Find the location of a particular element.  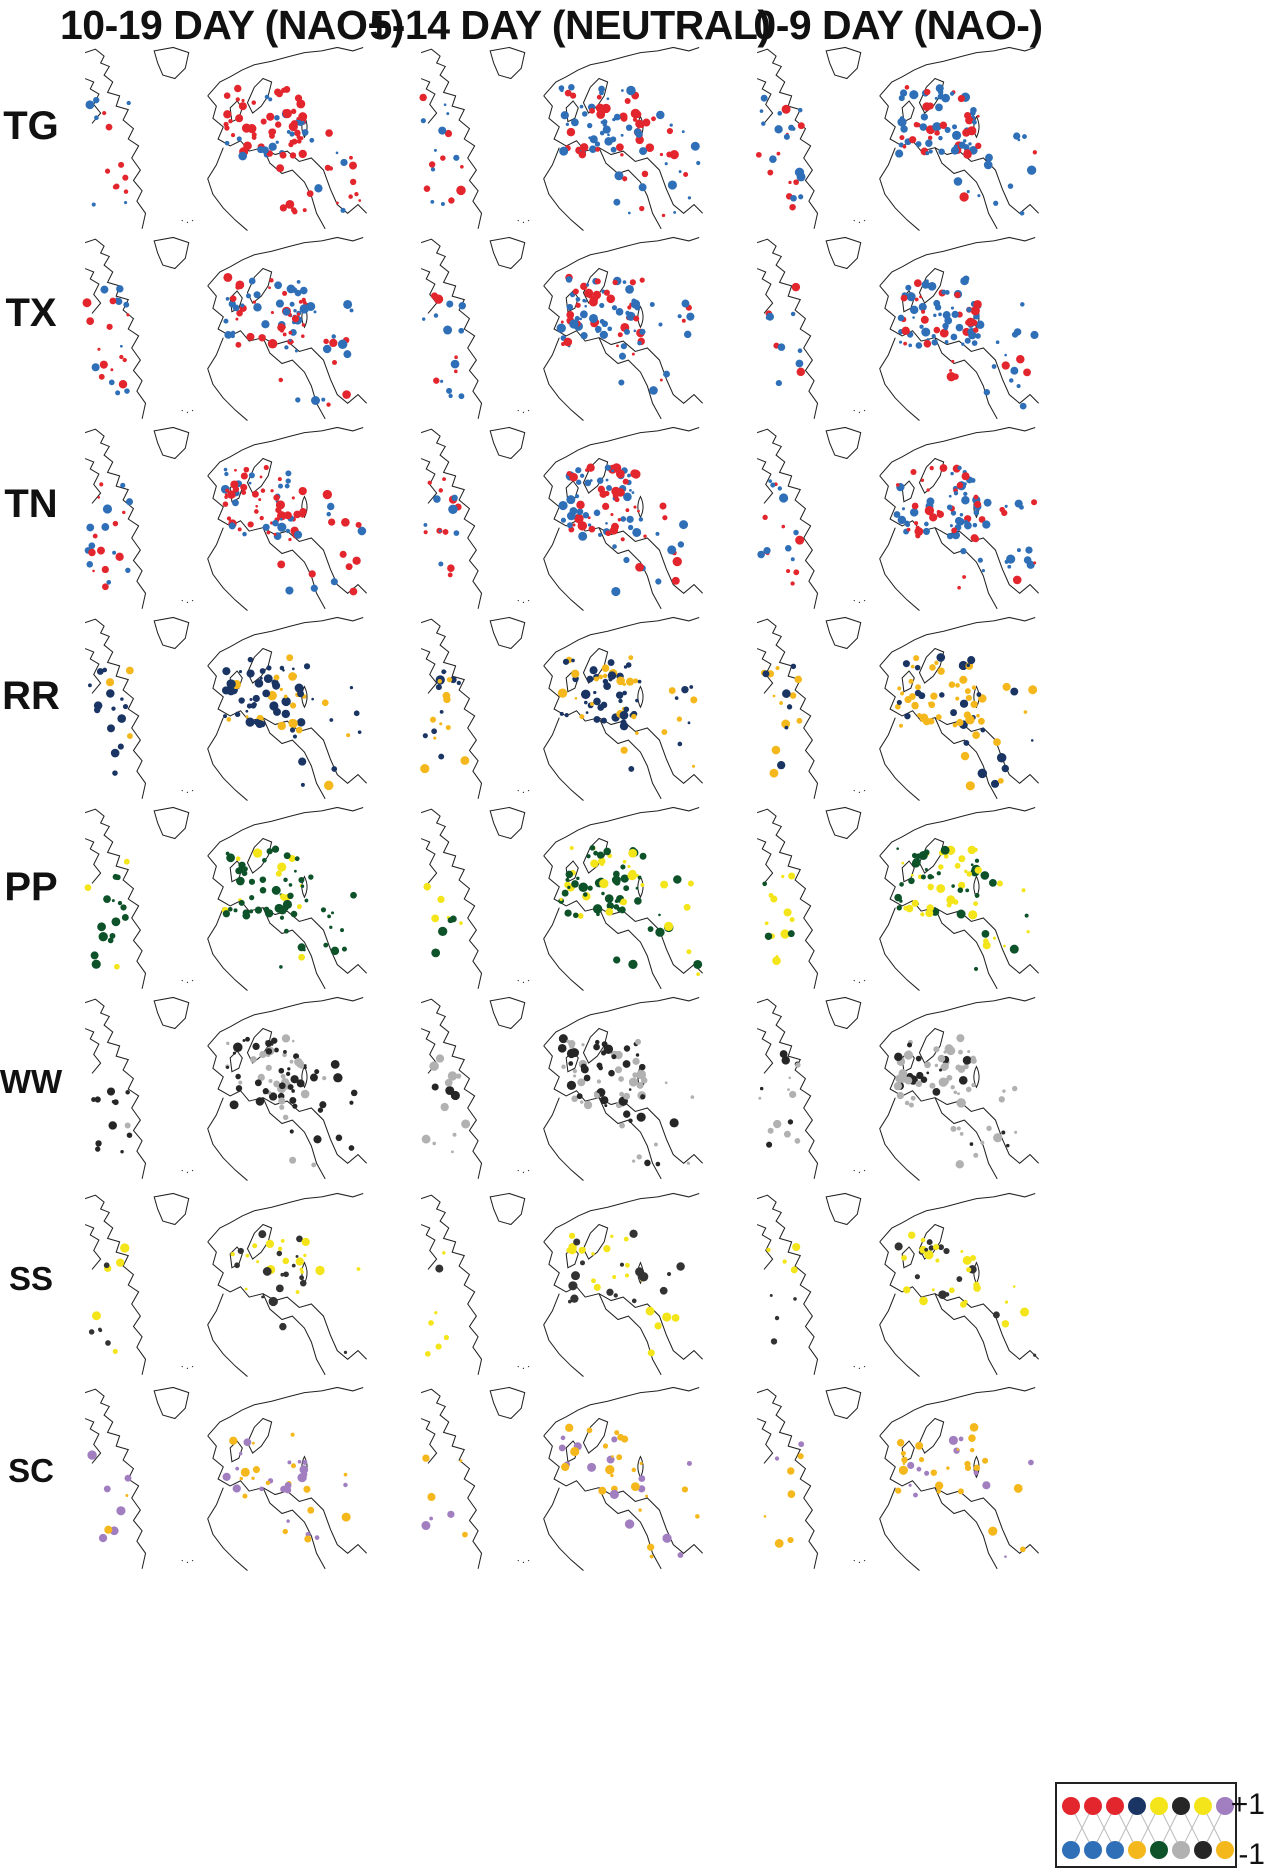

row-label-sc: SC is located at coordinates (31, 1470).